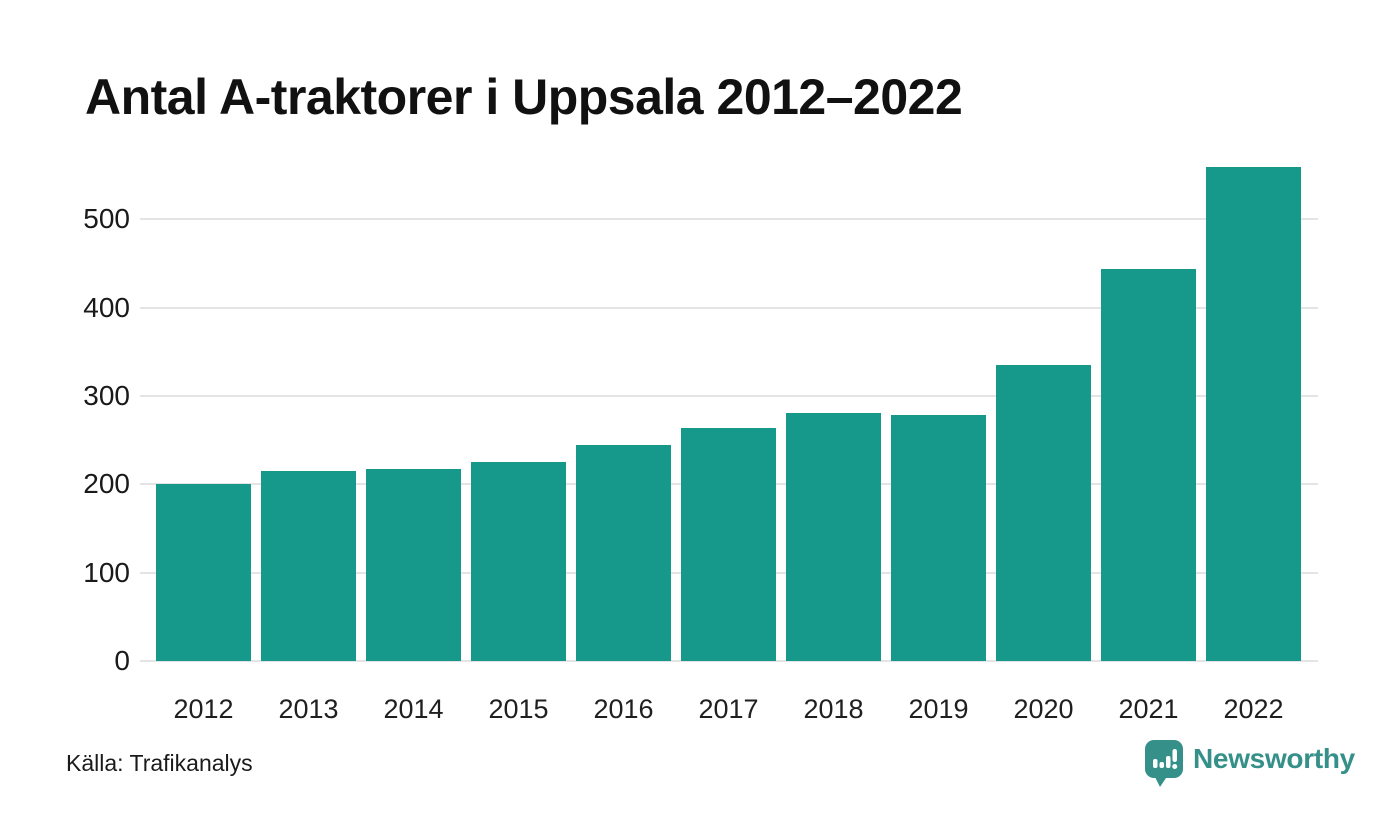 This screenshot has width=1400, height=840. Describe the element at coordinates (413, 709) in the screenshot. I see `x-axis-label-2014: 2014` at that location.